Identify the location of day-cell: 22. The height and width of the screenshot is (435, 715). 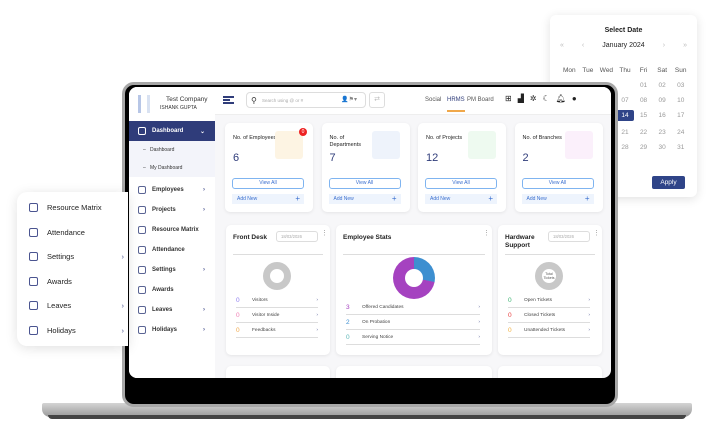
(643, 132).